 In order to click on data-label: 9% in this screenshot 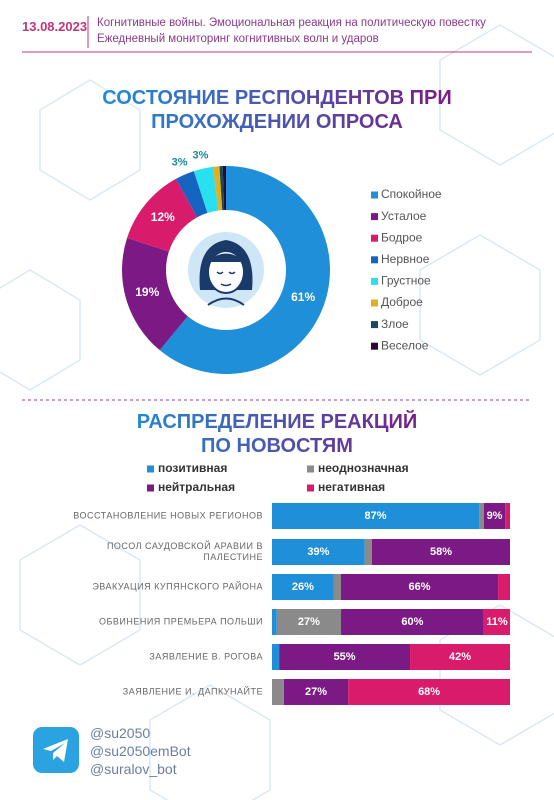, I will do `click(495, 516)`.